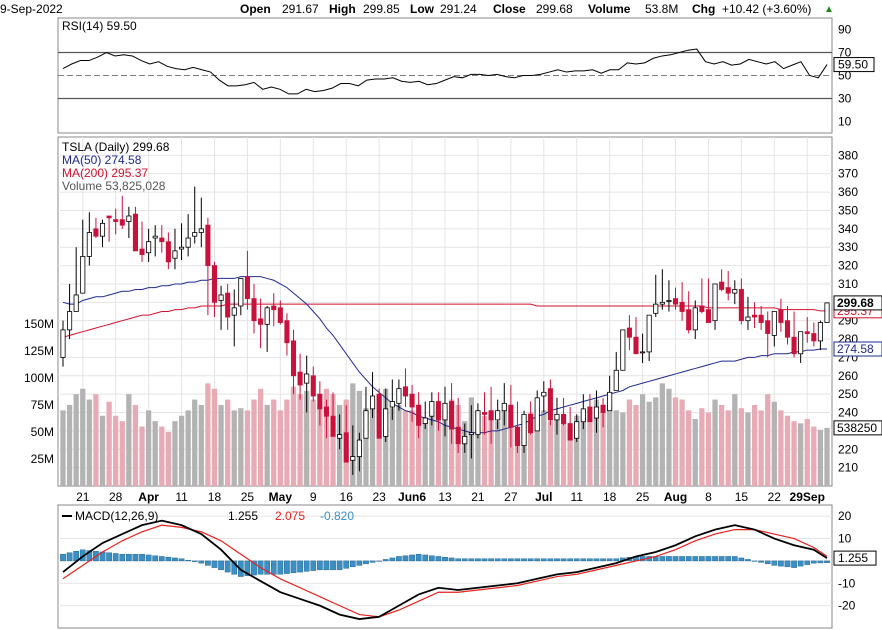 This screenshot has width=882, height=630. What do you see at coordinates (845, 122) in the screenshot?
I see `rsi-tick-label: 10` at bounding box center [845, 122].